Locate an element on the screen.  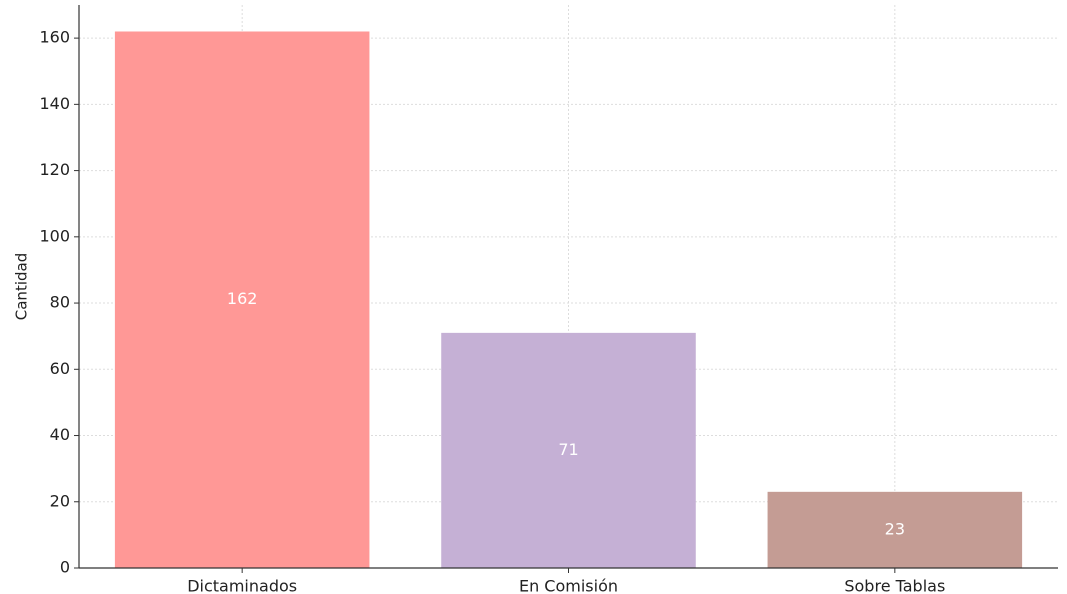
y-tick-label: 100 is located at coordinates (54, 235).